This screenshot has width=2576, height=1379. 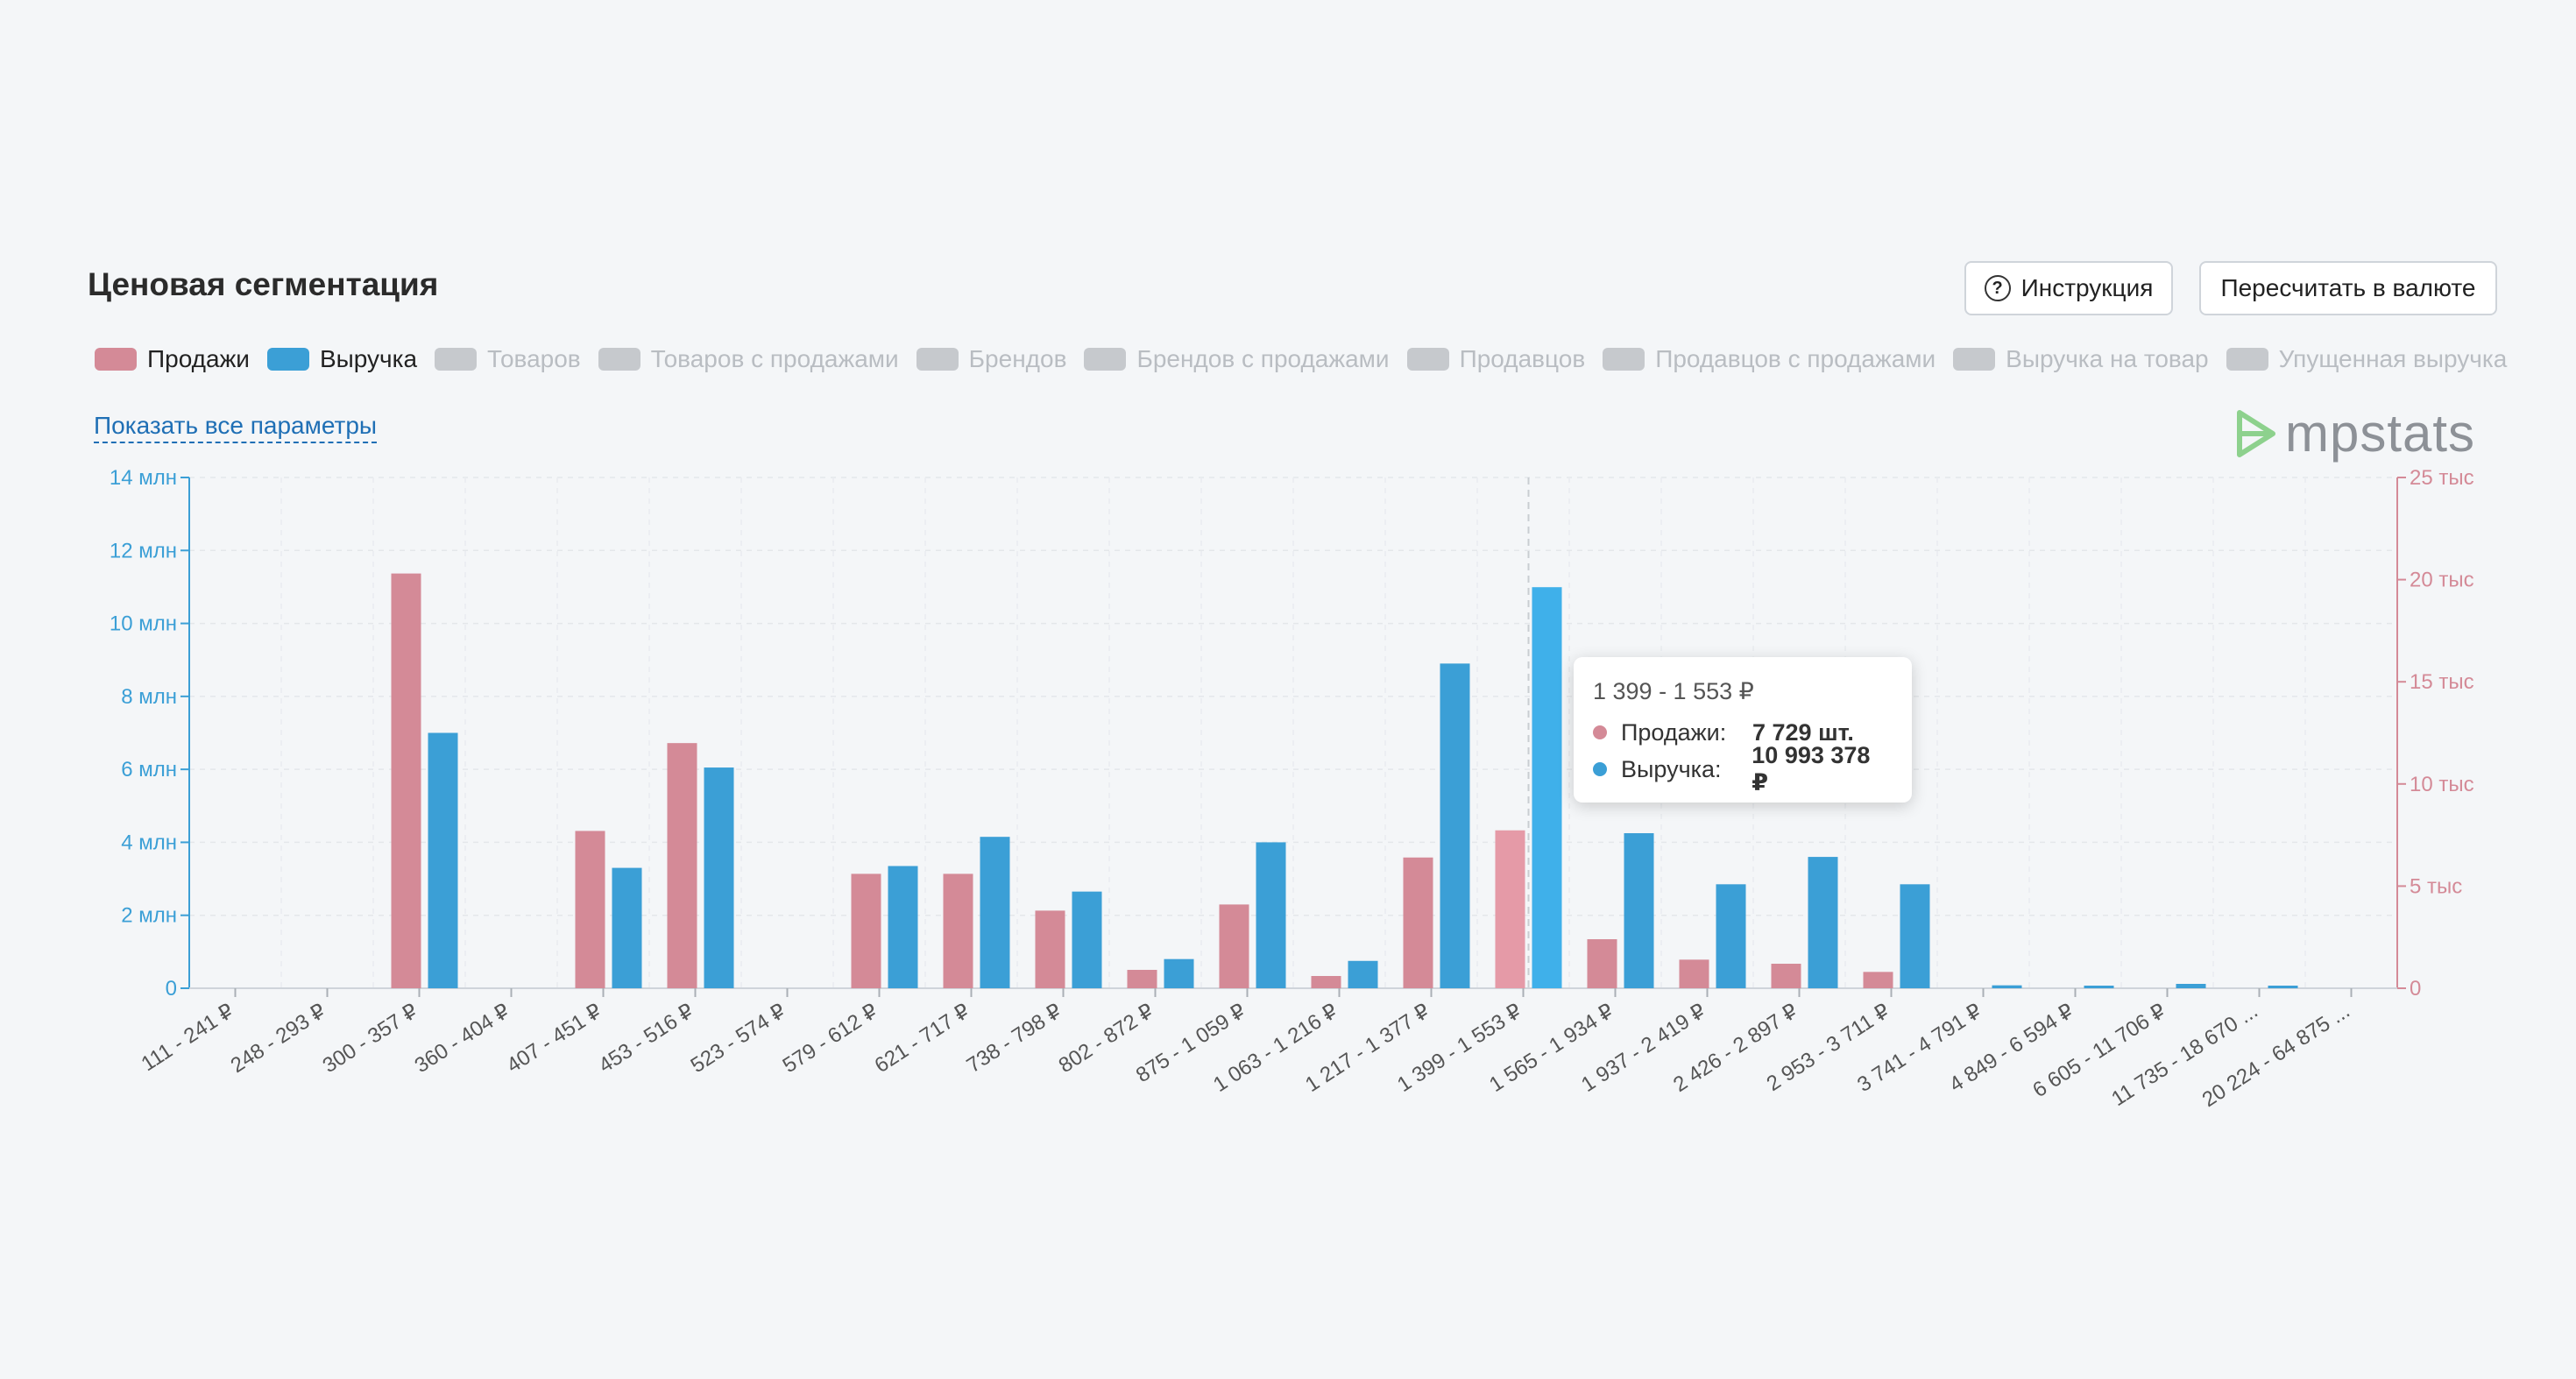 I want to click on right-tick-label: 10 тыс, so click(x=2442, y=784).